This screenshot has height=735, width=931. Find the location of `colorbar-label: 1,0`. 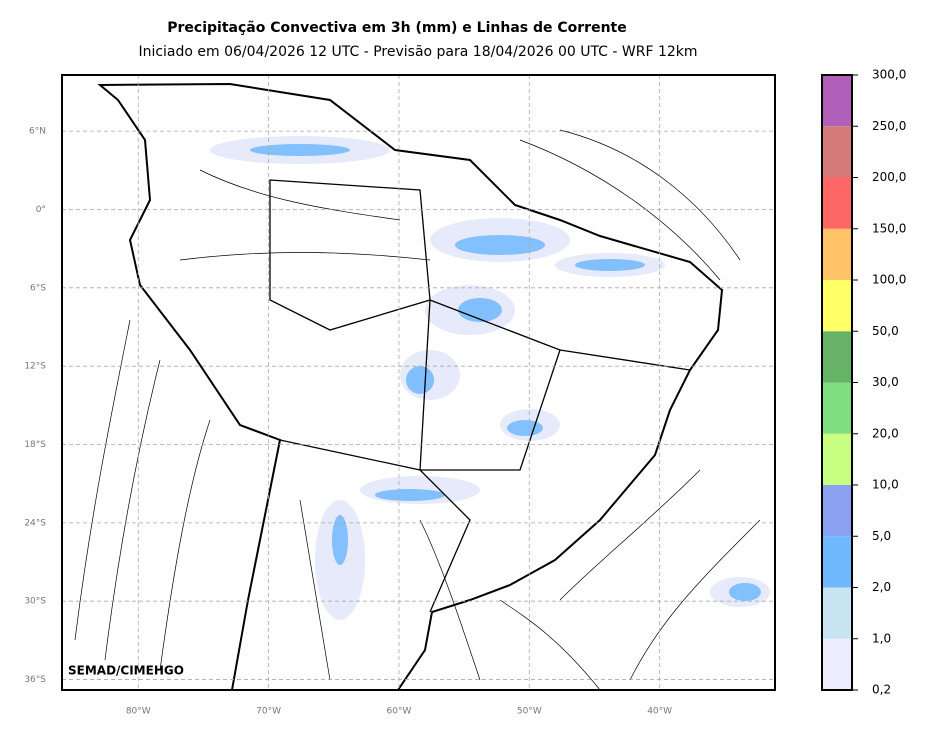

colorbar-label: 1,0 is located at coordinates (881, 638).